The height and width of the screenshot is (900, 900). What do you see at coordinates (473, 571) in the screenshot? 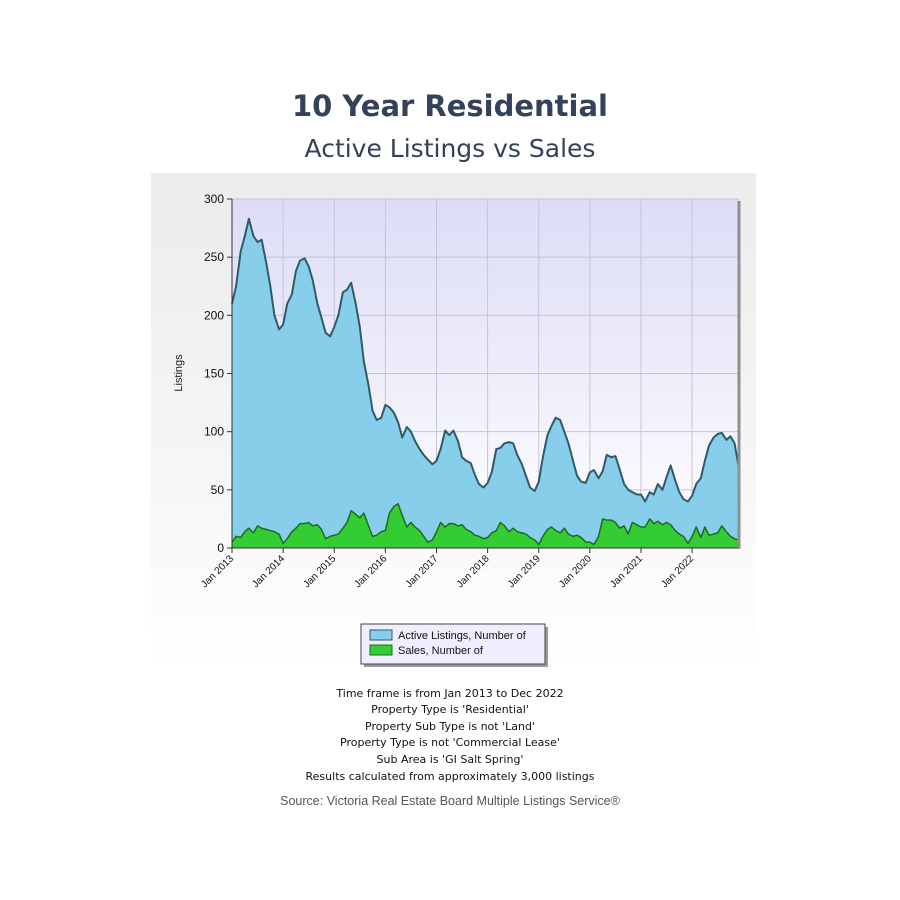
I see `x-tick-label: Jan 2018` at bounding box center [473, 571].